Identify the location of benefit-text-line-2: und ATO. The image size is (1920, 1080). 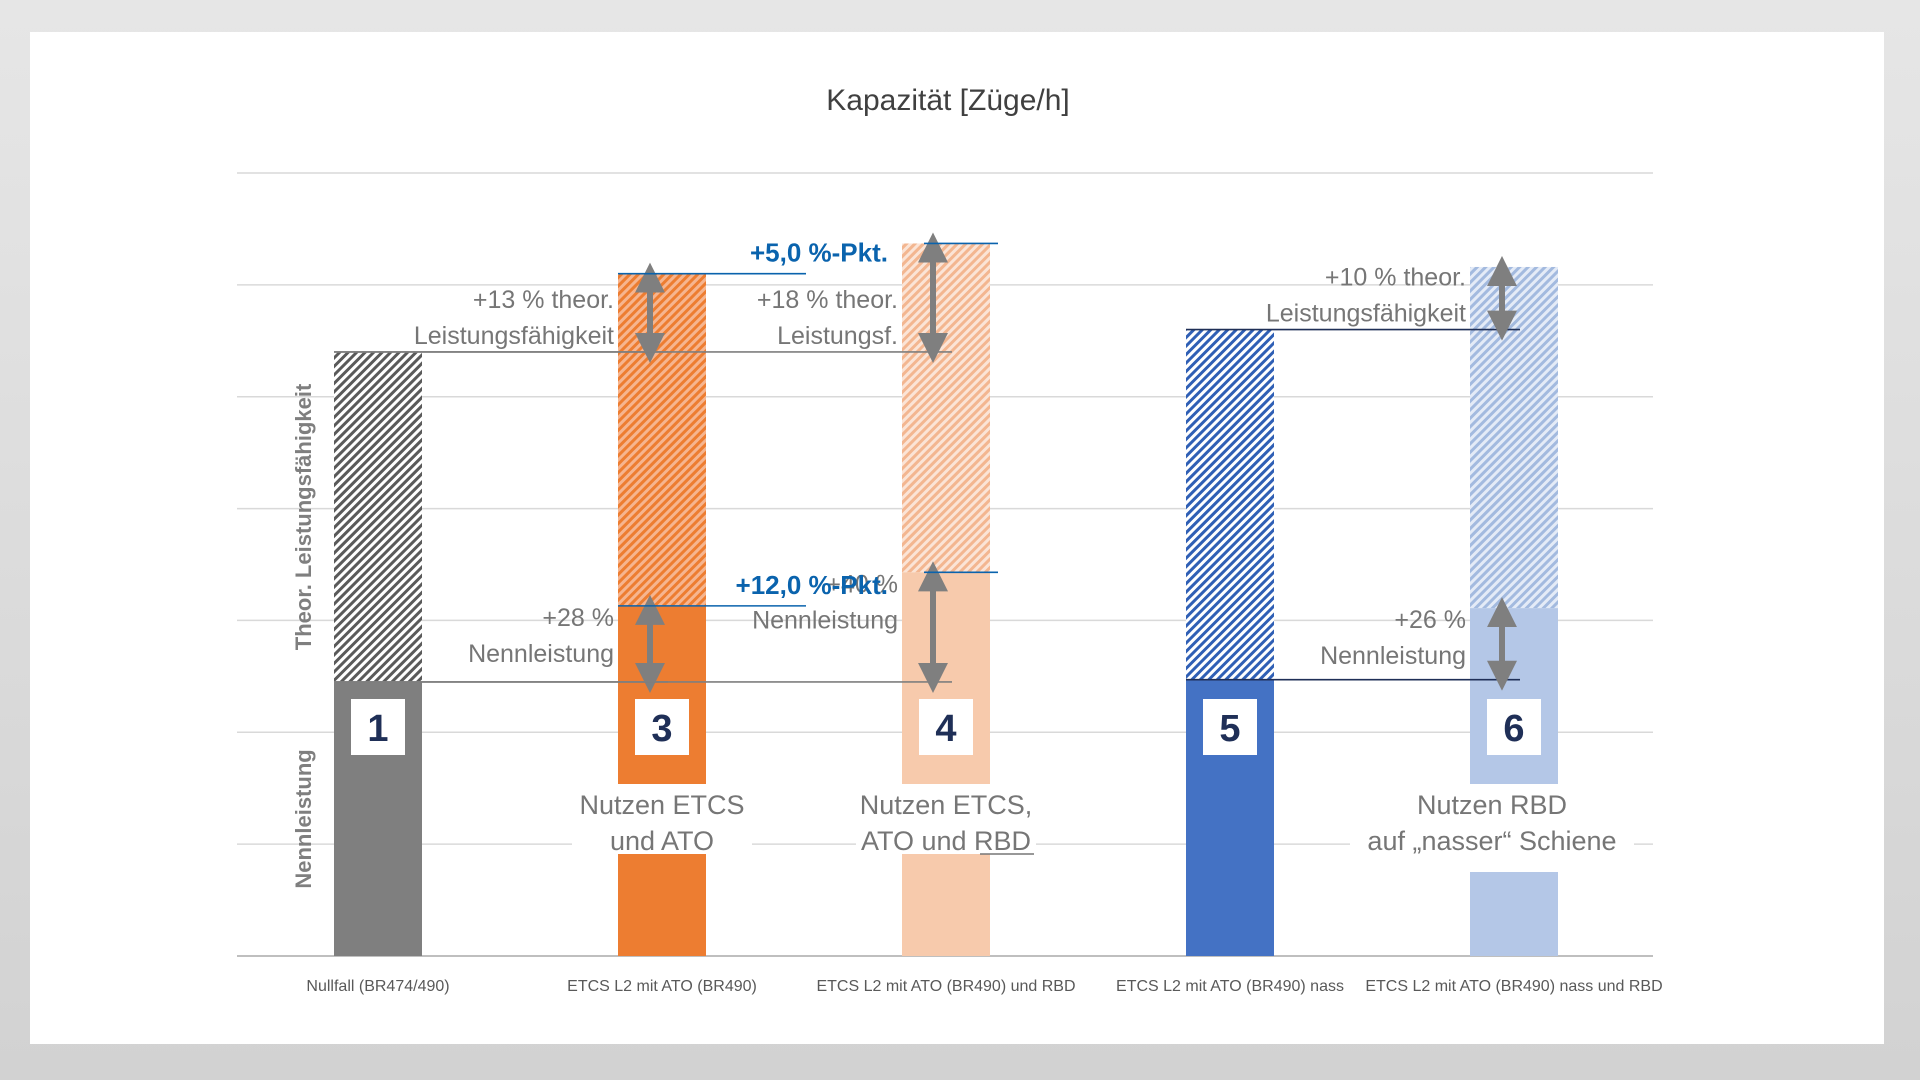
(662, 841).